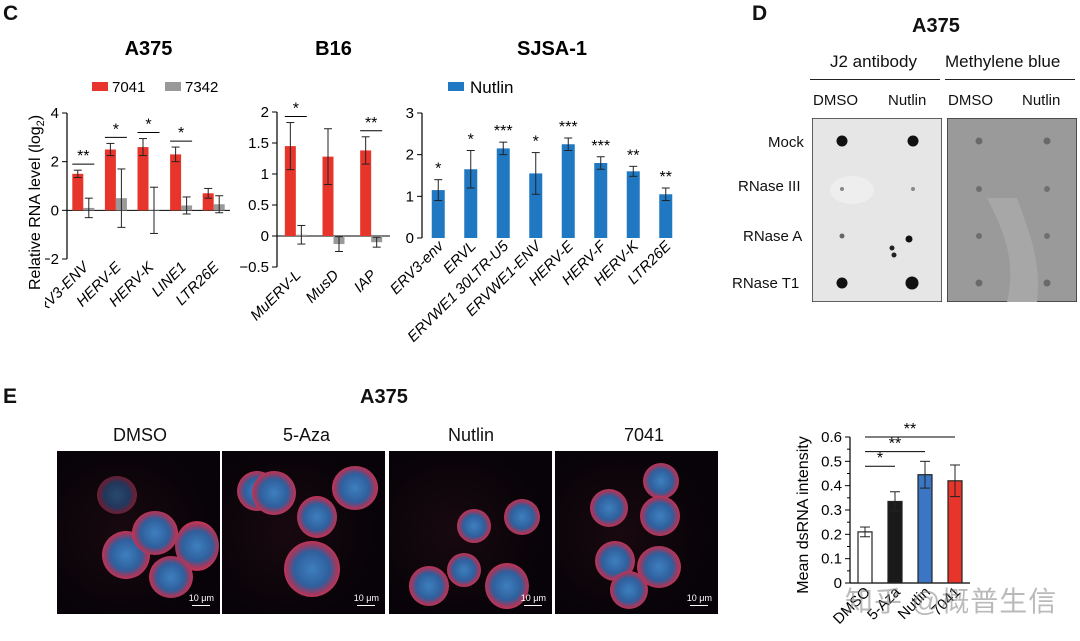  What do you see at coordinates (333, 49) in the screenshot?
I see `chart-title: B16` at bounding box center [333, 49].